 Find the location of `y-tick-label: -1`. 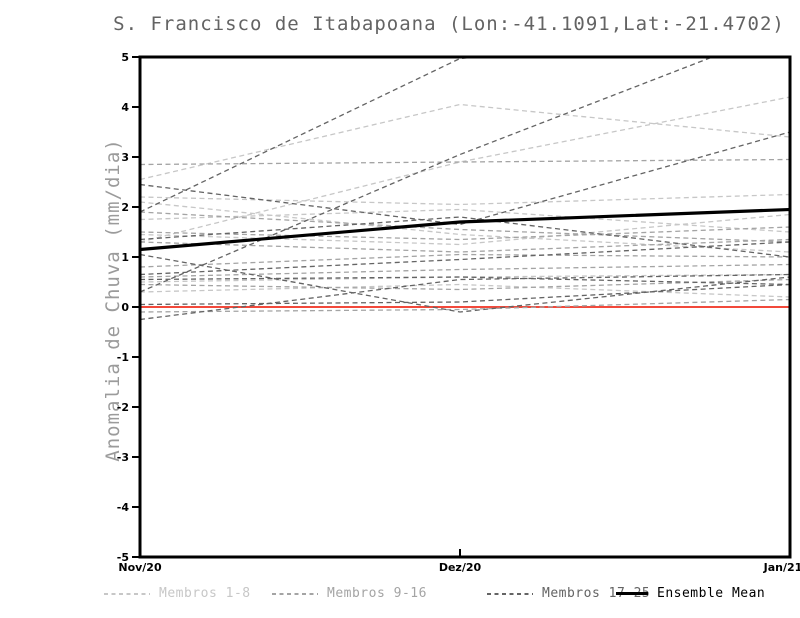

y-tick-label: -1 is located at coordinates (123, 357).